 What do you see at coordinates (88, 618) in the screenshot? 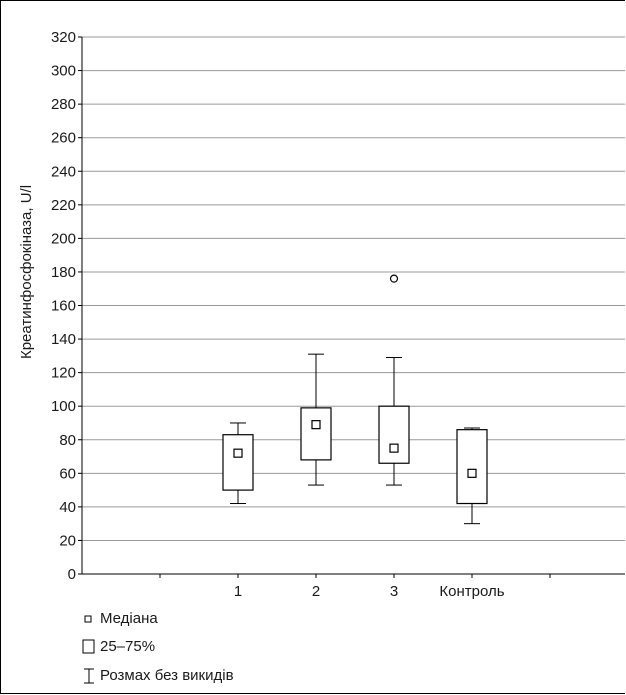
I see `median-marker-icon` at bounding box center [88, 618].